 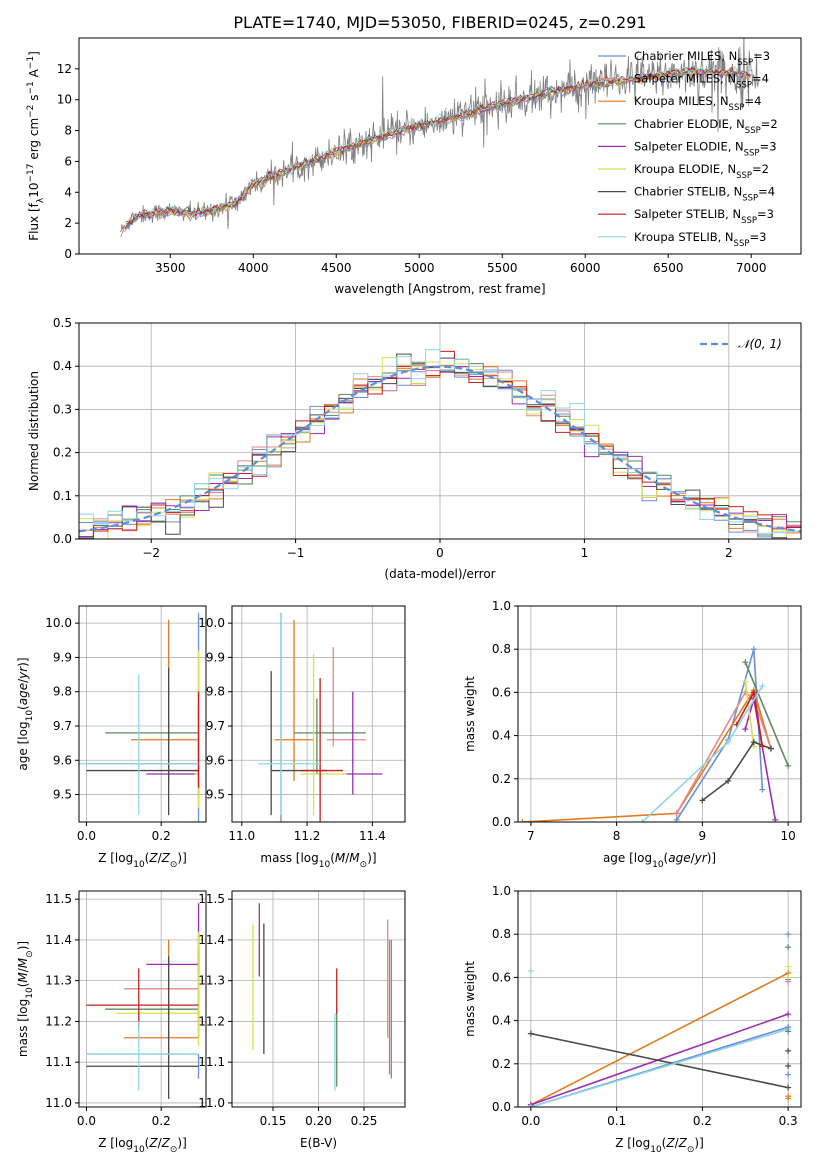 I want to click on x-tick-label: 10, so click(x=787, y=836).